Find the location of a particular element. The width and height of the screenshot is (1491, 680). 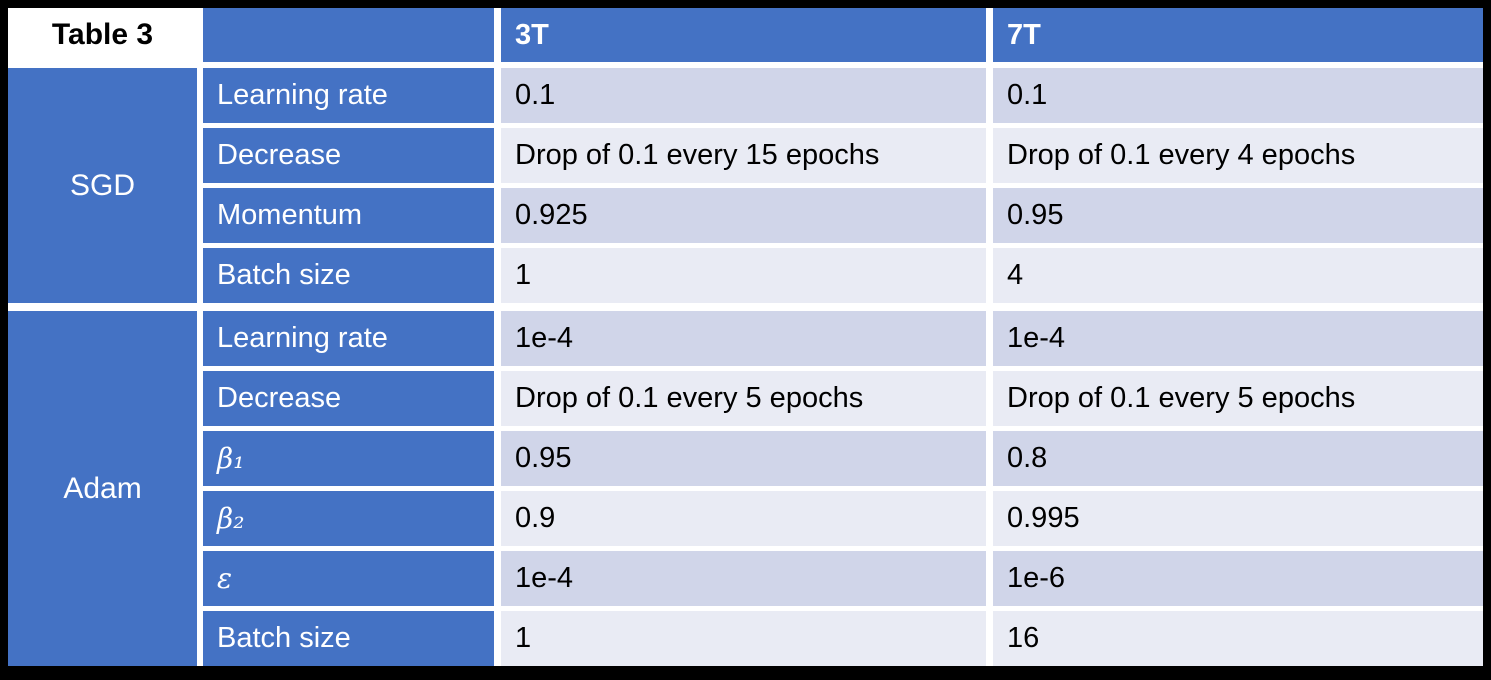

value-adam-beta2-7t: 0.995 is located at coordinates (1238, 518).